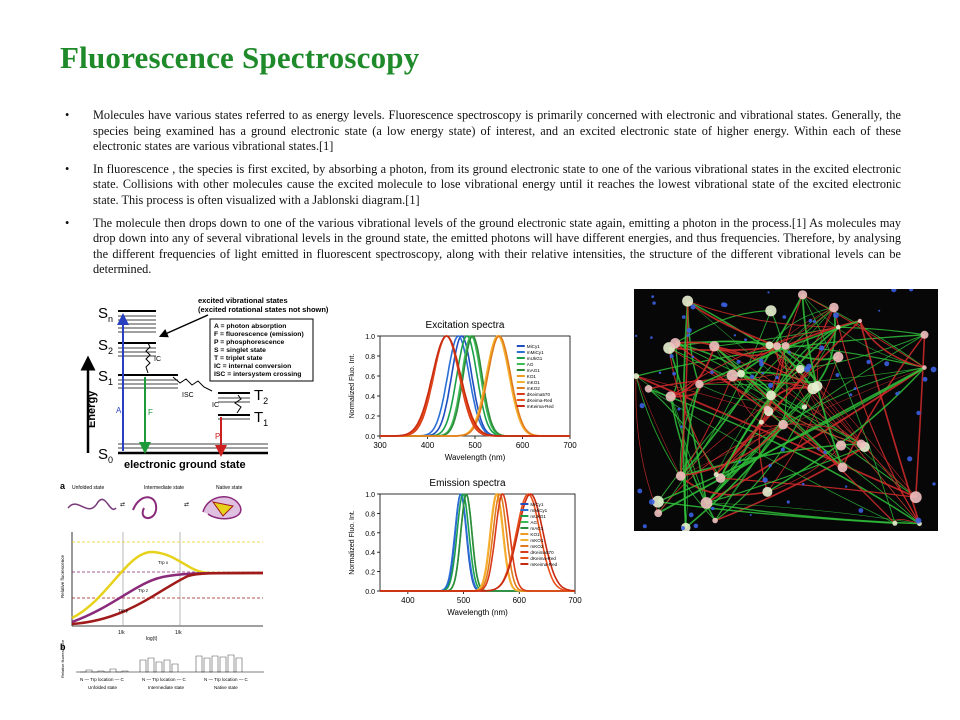 This screenshot has width=960, height=720. What do you see at coordinates (370, 573) in the screenshot?
I see `y-tick-label: 0.2` at bounding box center [370, 573].